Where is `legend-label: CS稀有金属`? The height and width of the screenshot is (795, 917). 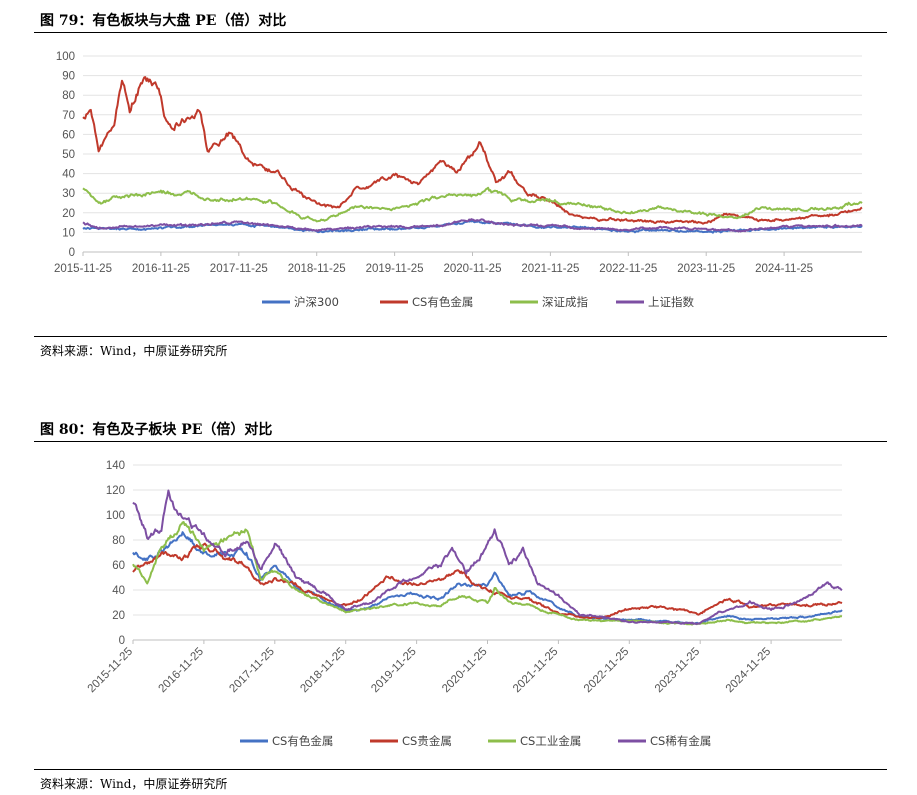
legend-label: CS稀有金属 is located at coordinates (680, 741).